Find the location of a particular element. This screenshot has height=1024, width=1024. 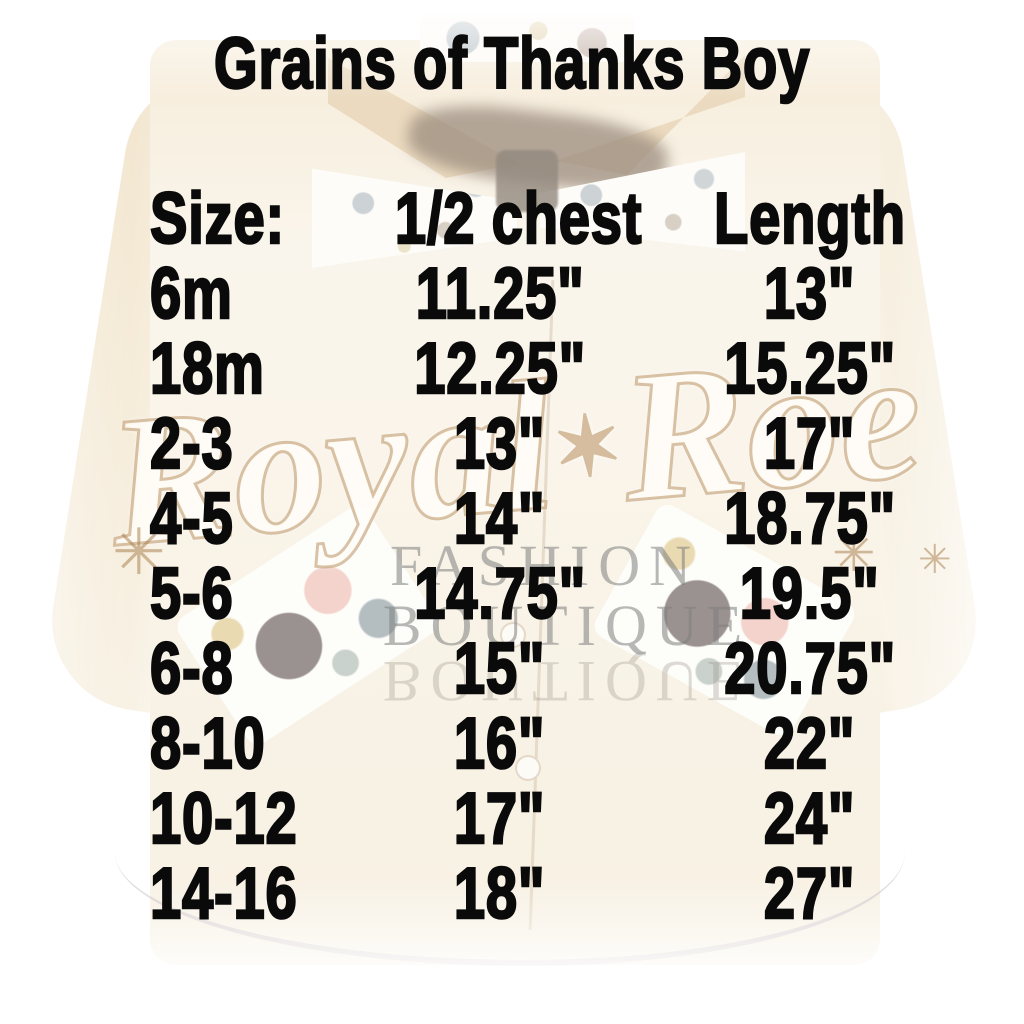

table-row: 6m 11.25" 13" is located at coordinates (564, 294).